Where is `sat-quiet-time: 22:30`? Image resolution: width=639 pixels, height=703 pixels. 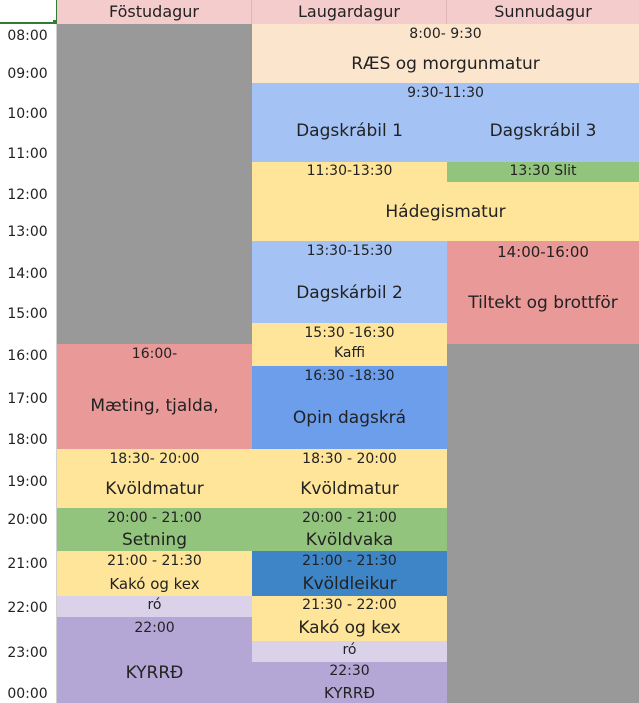 sat-quiet-time: 22:30 is located at coordinates (349, 671).